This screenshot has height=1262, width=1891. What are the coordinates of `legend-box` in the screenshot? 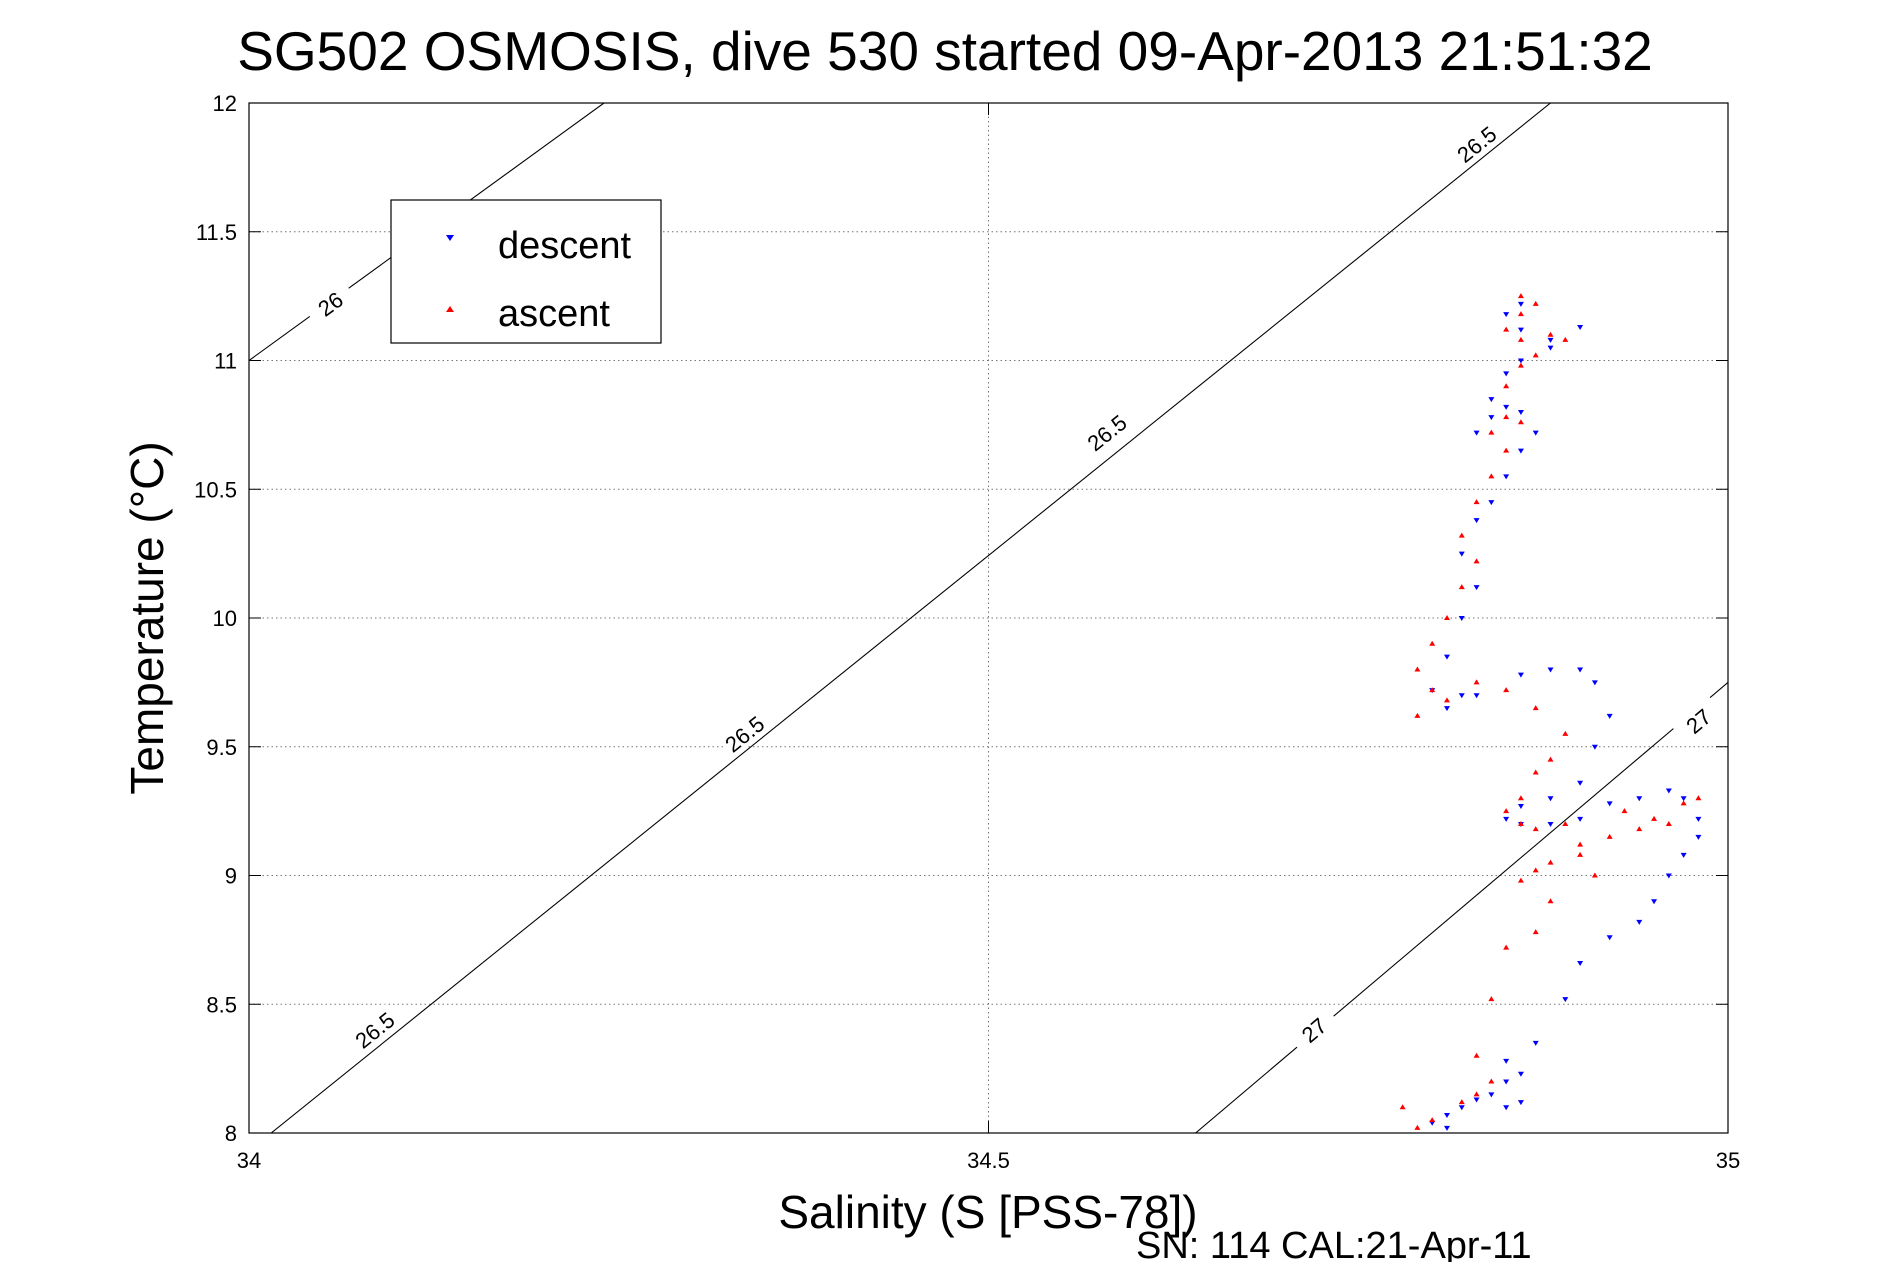 It's located at (526, 271).